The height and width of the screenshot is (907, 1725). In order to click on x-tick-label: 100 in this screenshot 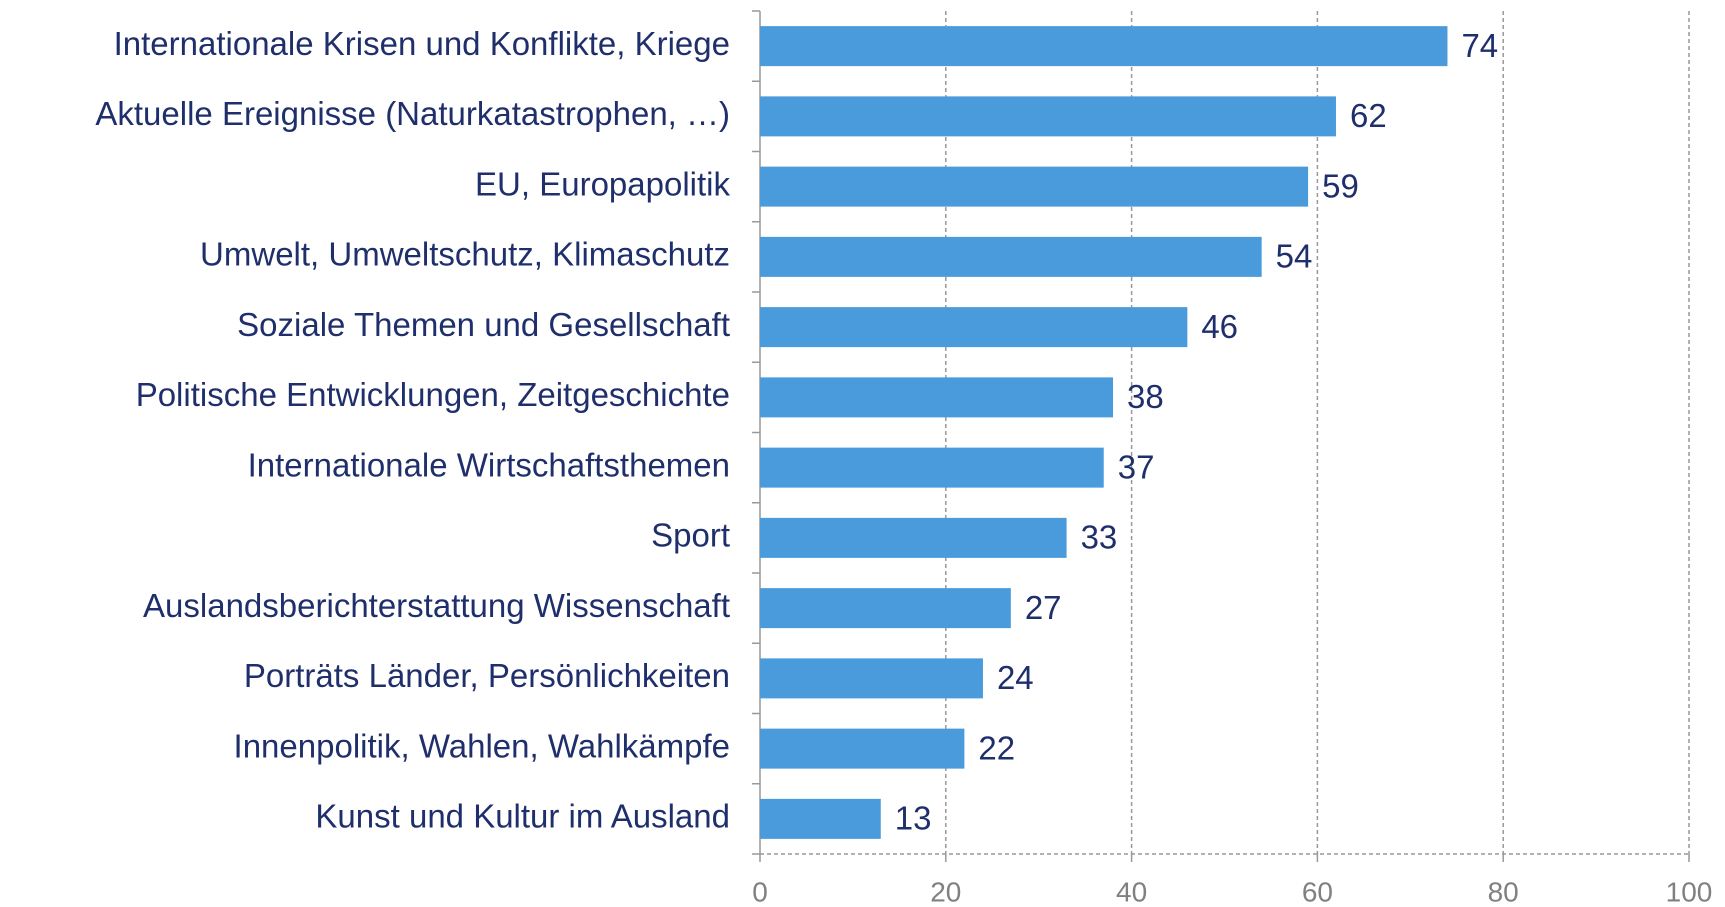, I will do `click(1689, 891)`.